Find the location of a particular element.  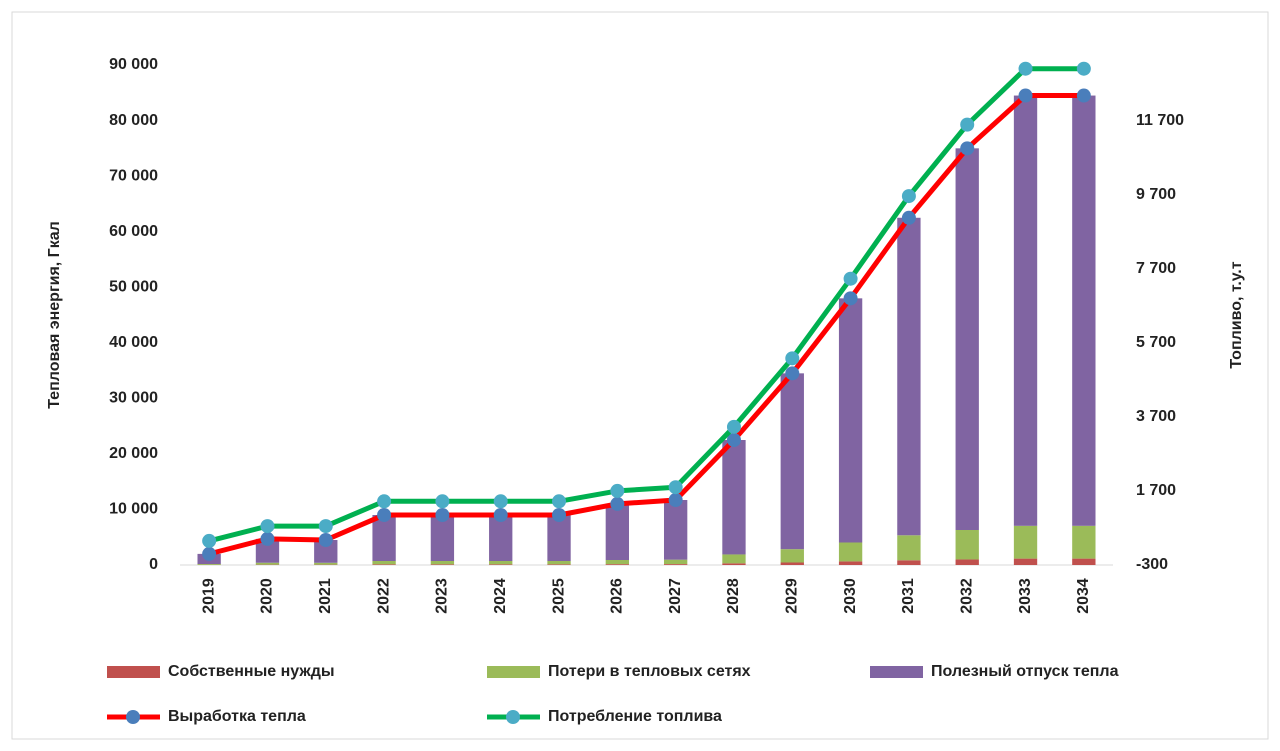

y2-tick-label: 7 700 is located at coordinates (1156, 268).